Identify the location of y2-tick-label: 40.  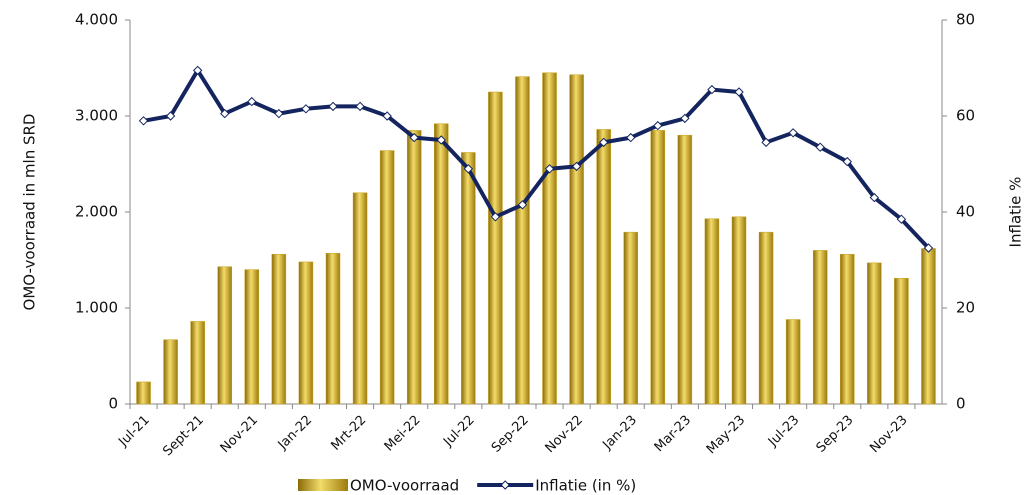
(965, 212).